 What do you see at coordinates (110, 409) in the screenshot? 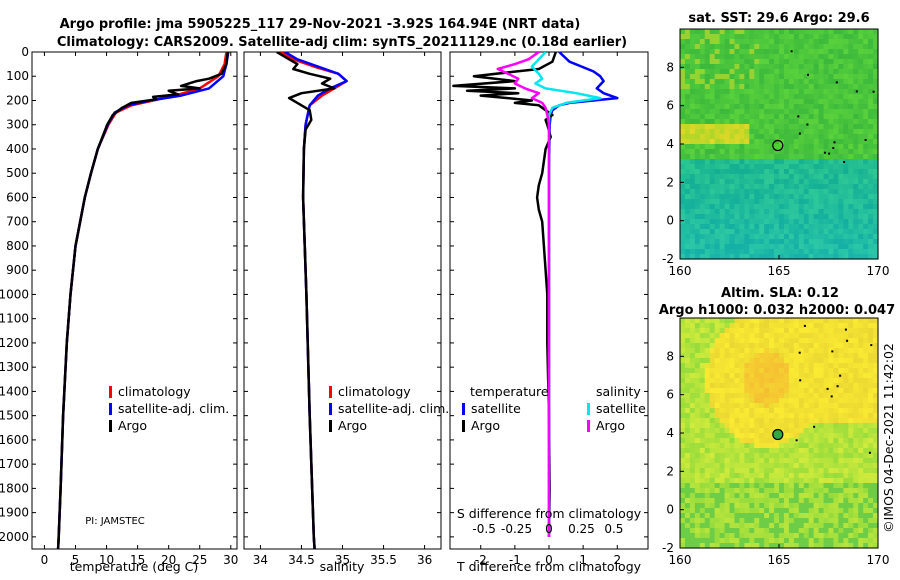
I see `legend-swatch-satellite` at bounding box center [110, 409].